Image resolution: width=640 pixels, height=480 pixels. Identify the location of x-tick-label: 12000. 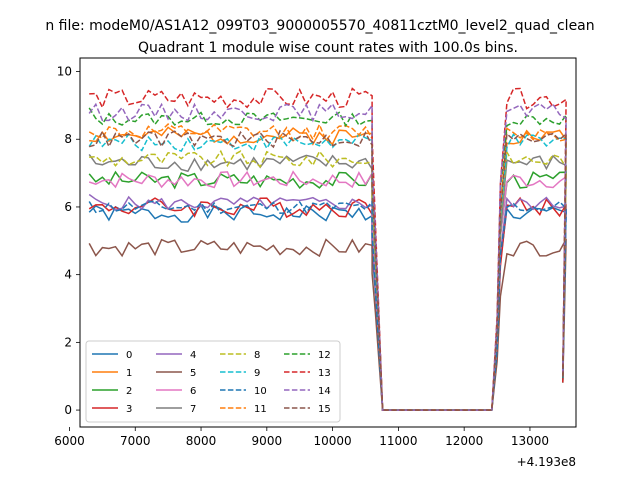
(464, 441).